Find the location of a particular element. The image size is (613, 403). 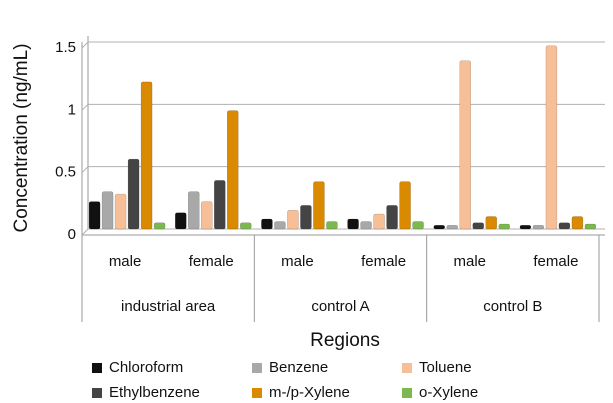

legend-label: Toluene is located at coordinates (445, 367).